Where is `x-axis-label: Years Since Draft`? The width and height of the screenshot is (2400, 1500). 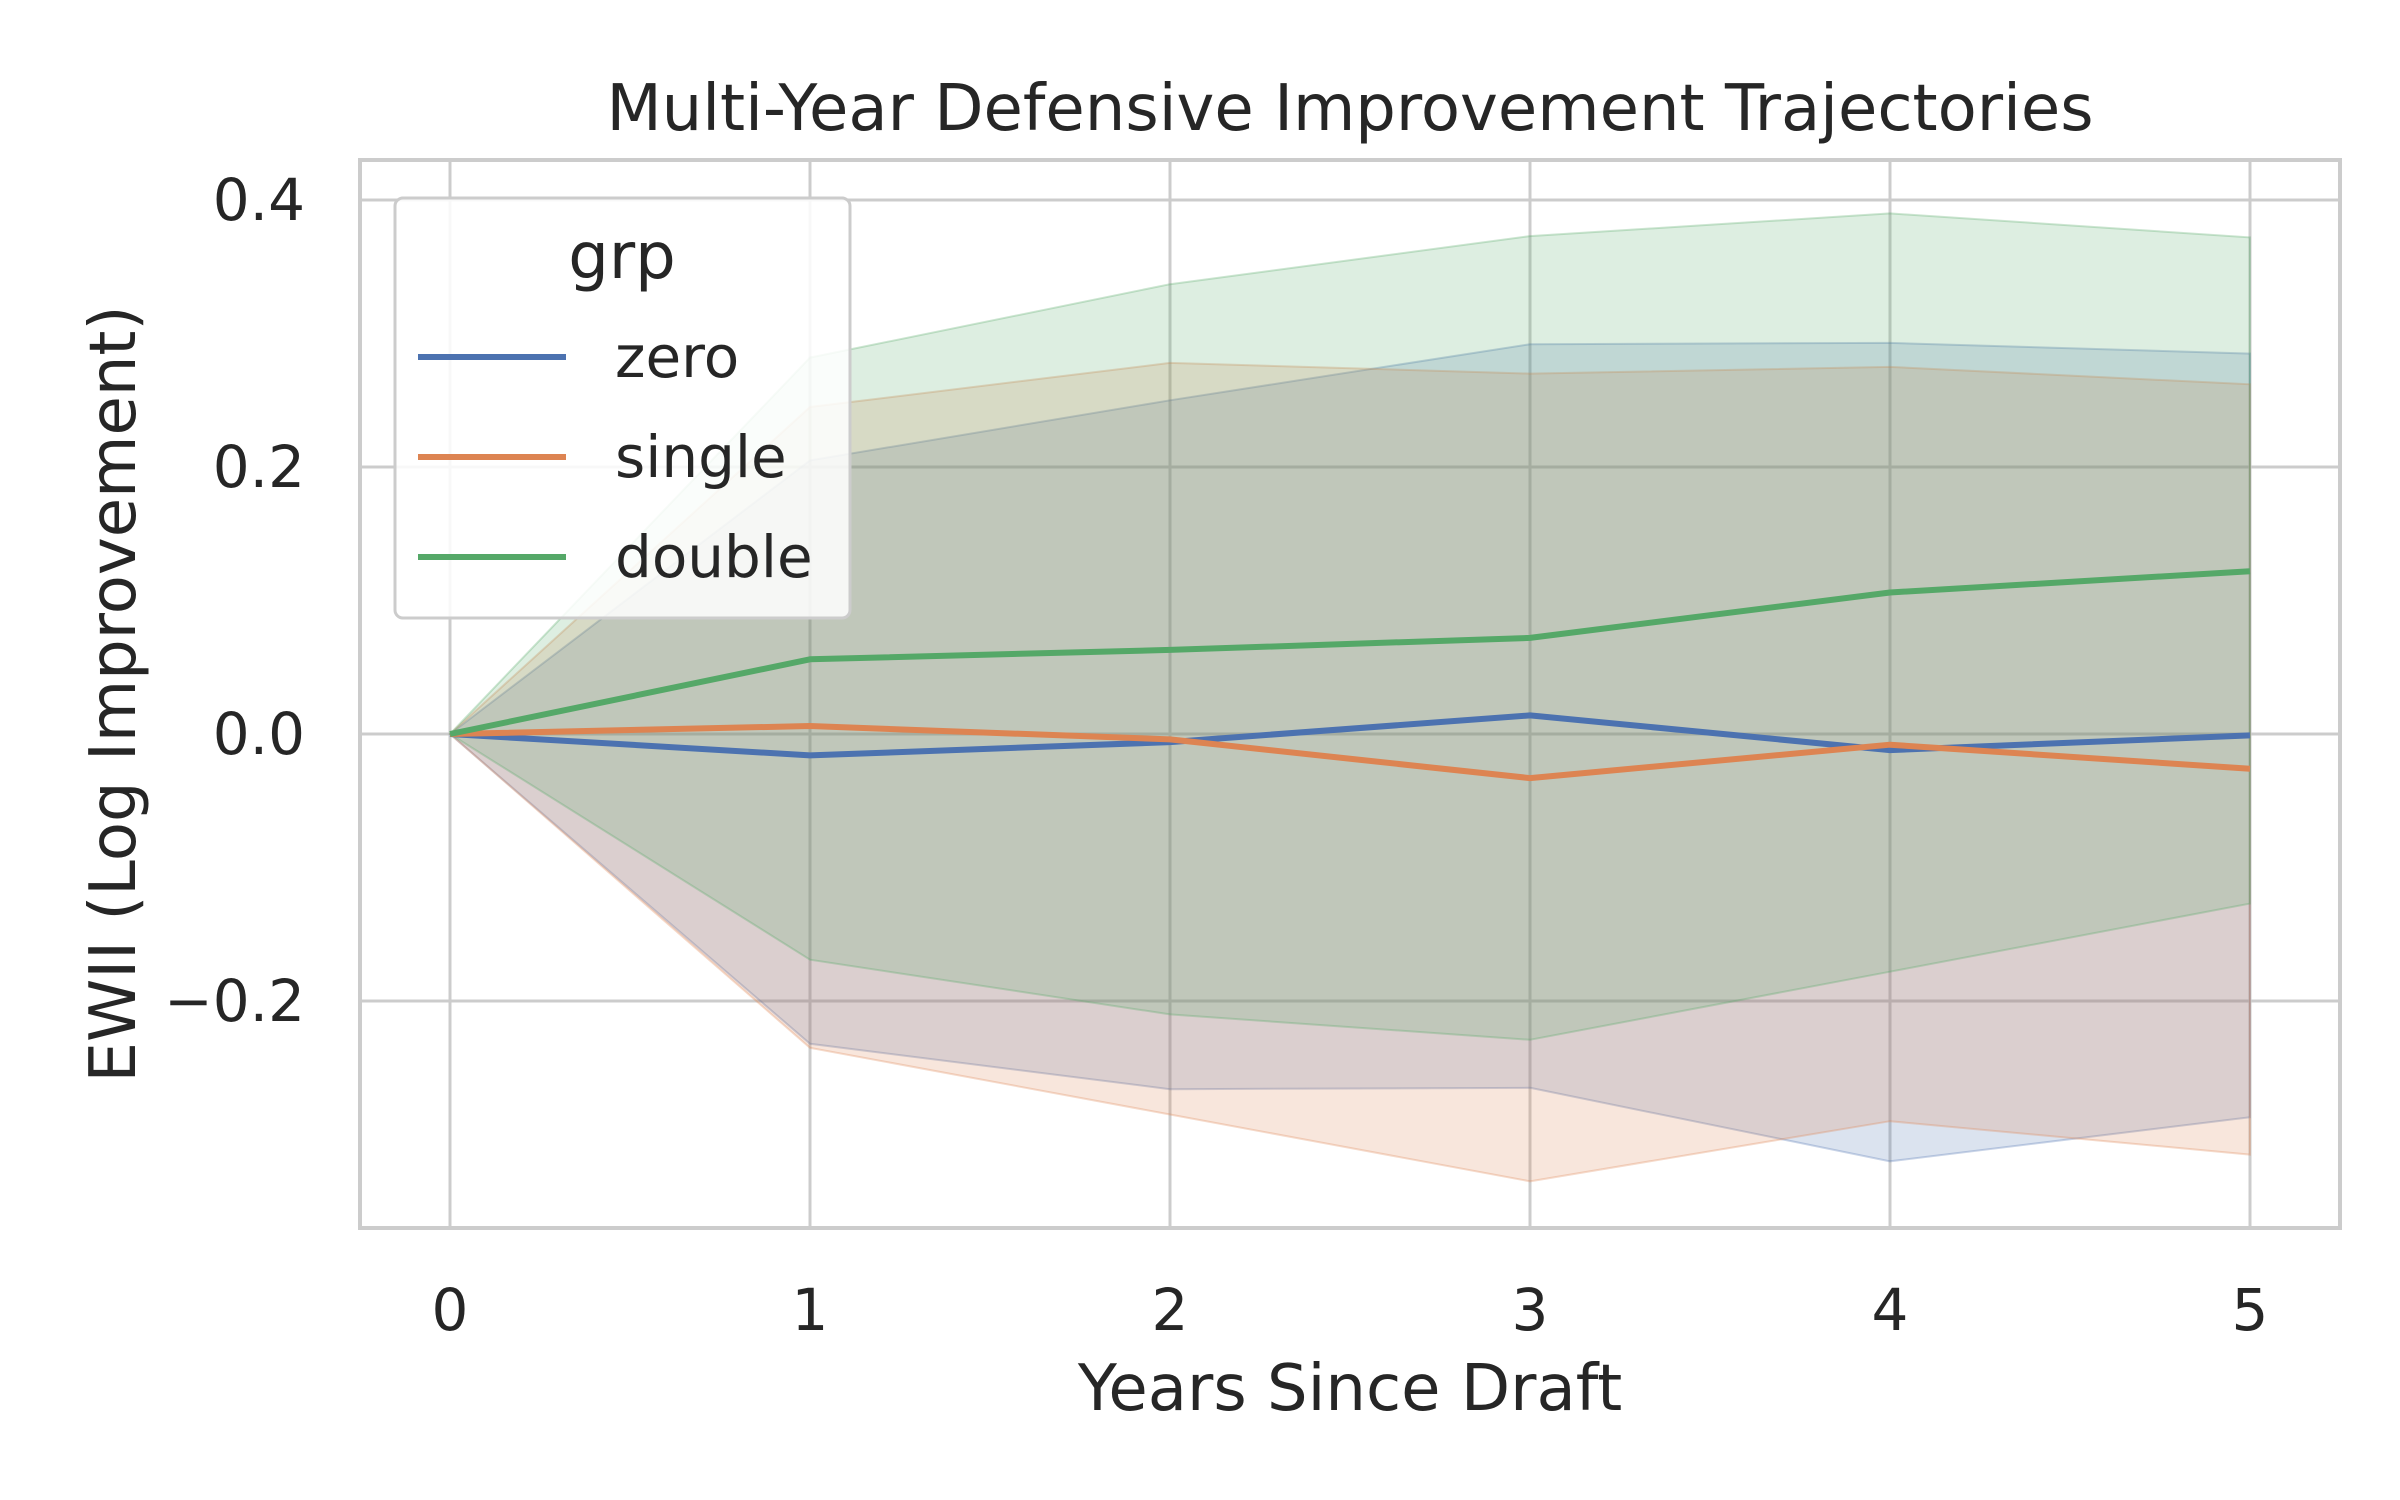 x-axis-label: Years Since Draft is located at coordinates (1349, 1389).